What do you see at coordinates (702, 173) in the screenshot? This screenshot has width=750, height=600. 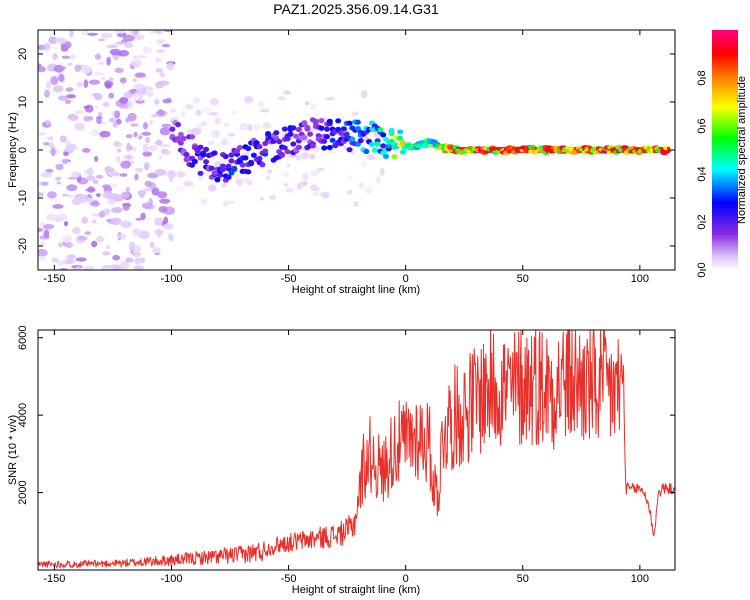 I see `colorbar-ticks: 0.0 0.2 0.4 0.6 0.8` at bounding box center [702, 173].